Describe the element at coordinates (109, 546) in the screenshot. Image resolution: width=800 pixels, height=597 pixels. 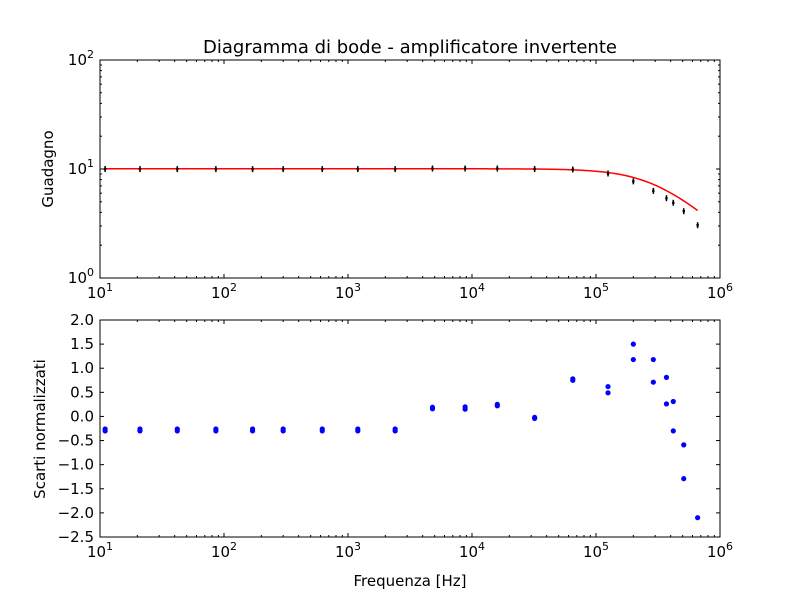
I see `residuals-x-tick-label-exponent: 1` at that location.